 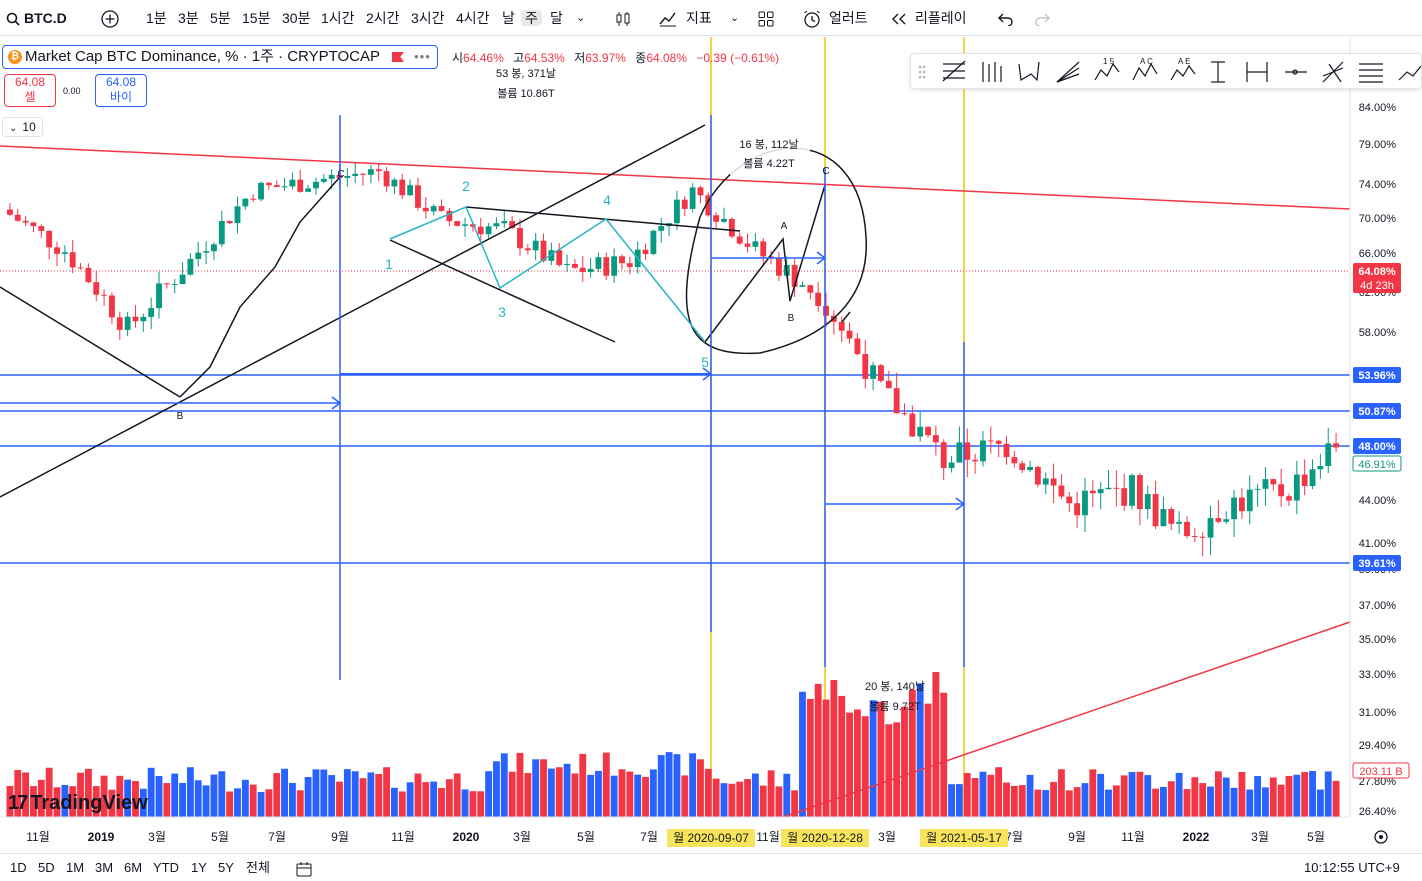 I want to click on range-1y: 1Y, so click(x=199, y=867).